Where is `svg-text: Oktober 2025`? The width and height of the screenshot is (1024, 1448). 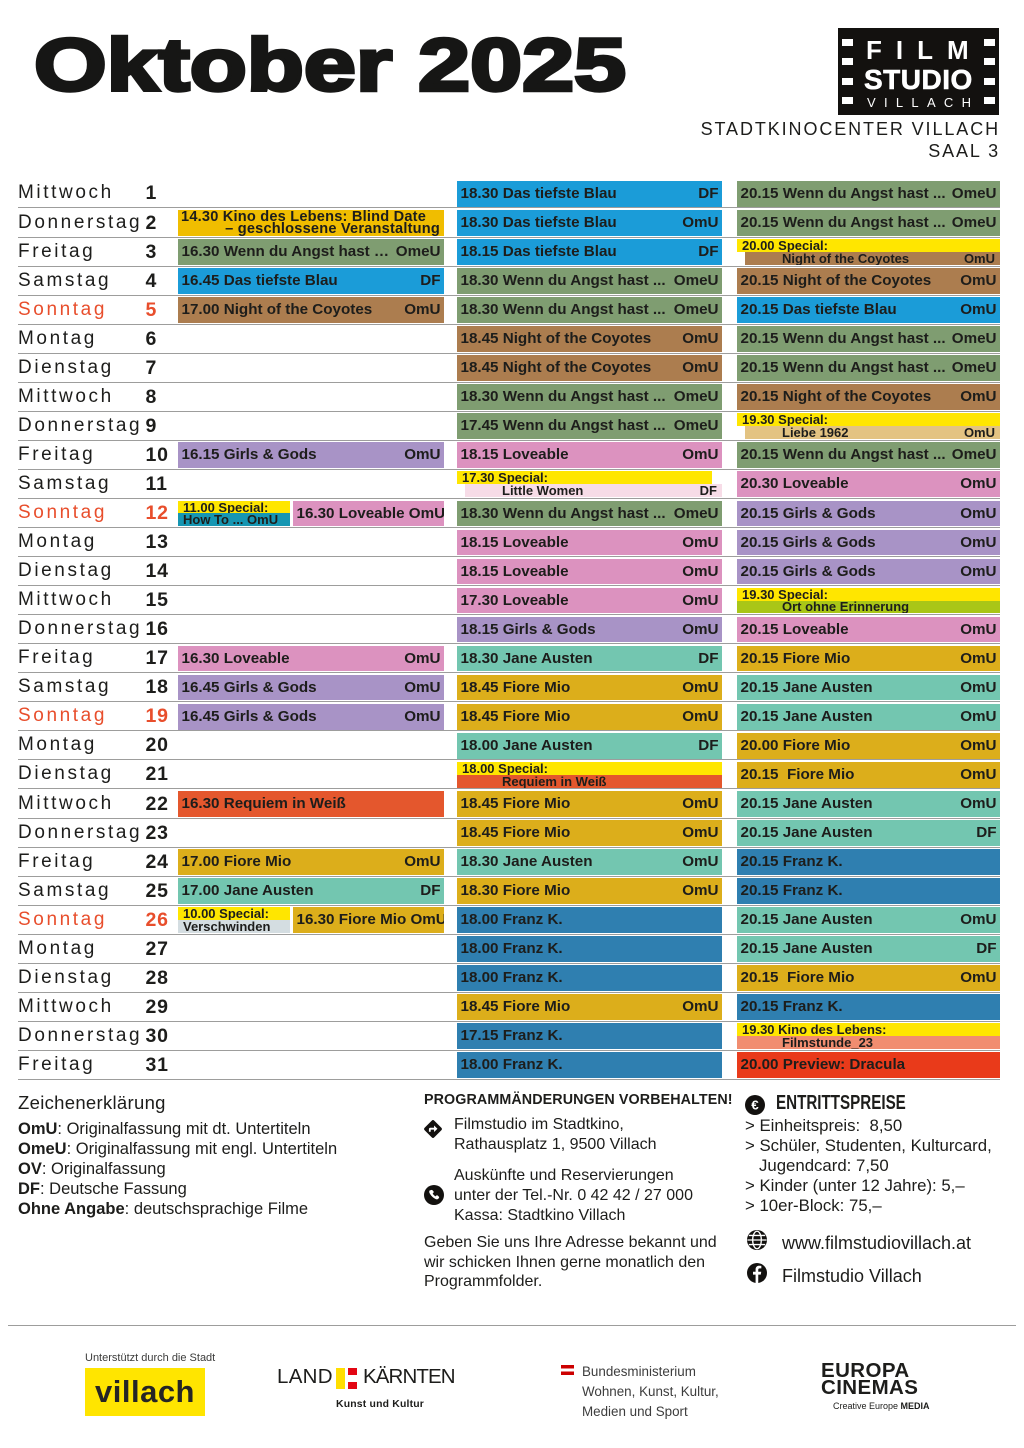
svg-text: Oktober 2025 is located at coordinates (330, 65).